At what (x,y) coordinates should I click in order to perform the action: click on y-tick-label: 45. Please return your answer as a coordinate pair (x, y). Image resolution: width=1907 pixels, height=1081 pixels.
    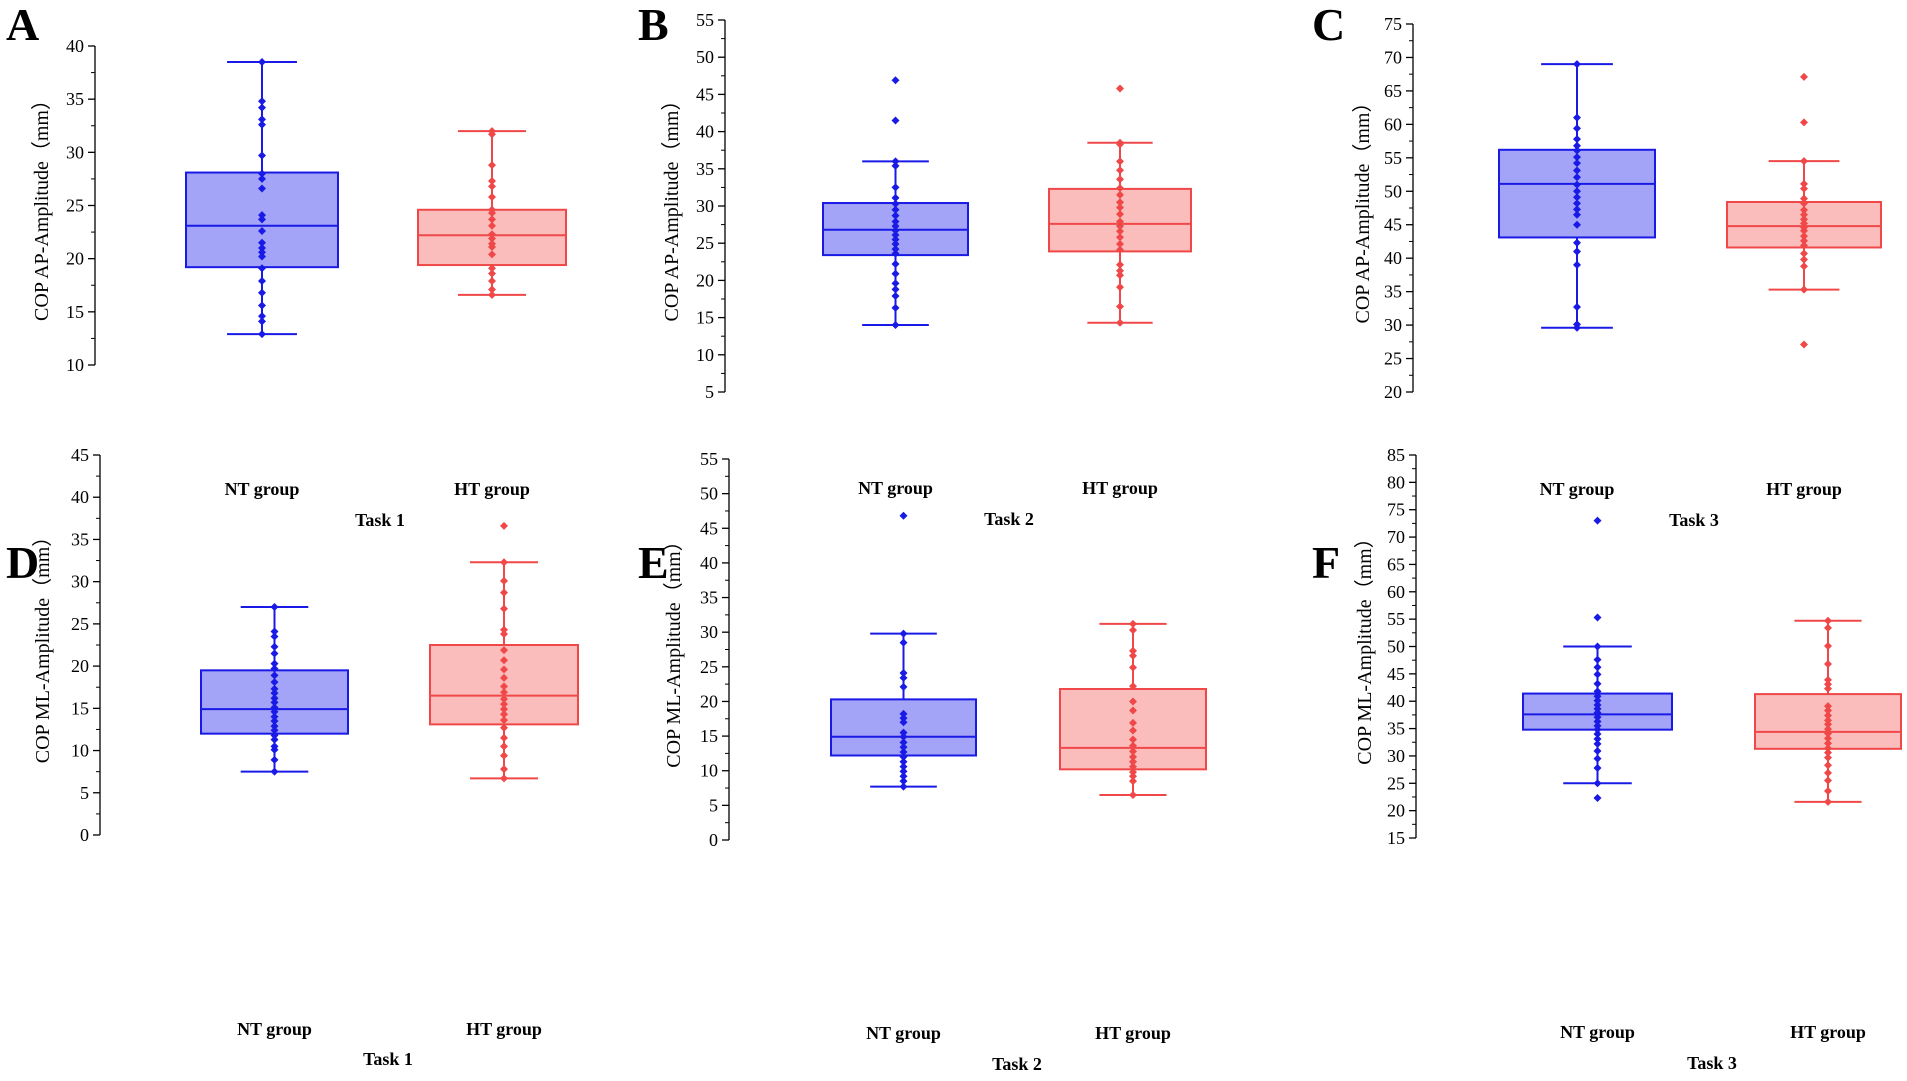
    Looking at the image, I should click on (80, 455).